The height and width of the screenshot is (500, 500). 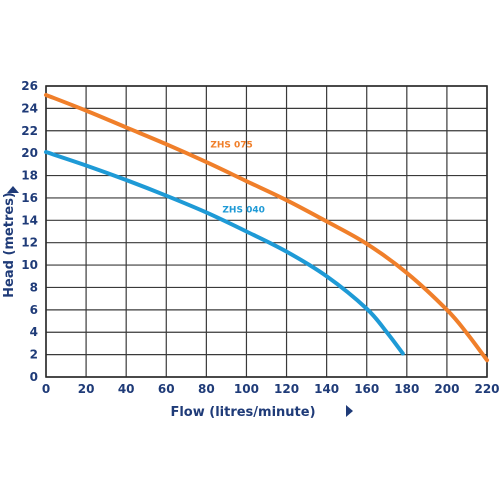 What do you see at coordinates (34, 355) in the screenshot?
I see `y-tick-label: 2` at bounding box center [34, 355].